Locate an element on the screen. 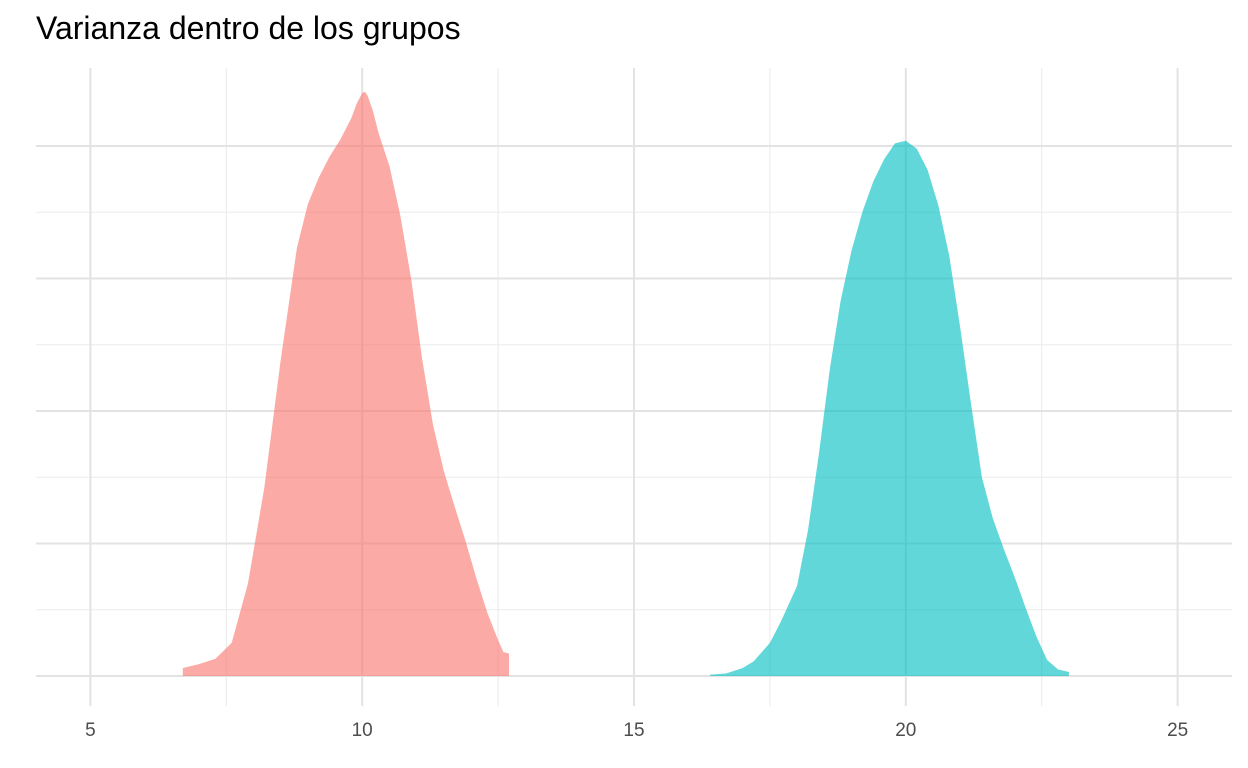 This screenshot has height=768, width=1248. x-tick-label: 5 is located at coordinates (90, 730).